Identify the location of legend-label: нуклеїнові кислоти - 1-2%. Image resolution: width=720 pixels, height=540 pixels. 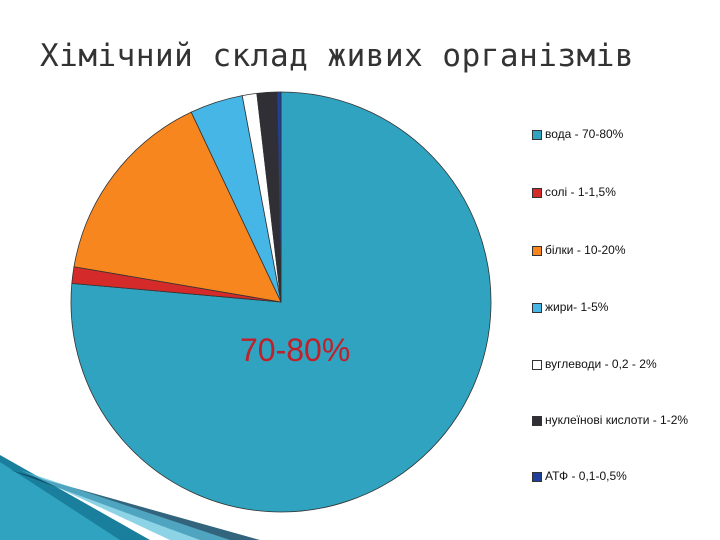
(617, 420).